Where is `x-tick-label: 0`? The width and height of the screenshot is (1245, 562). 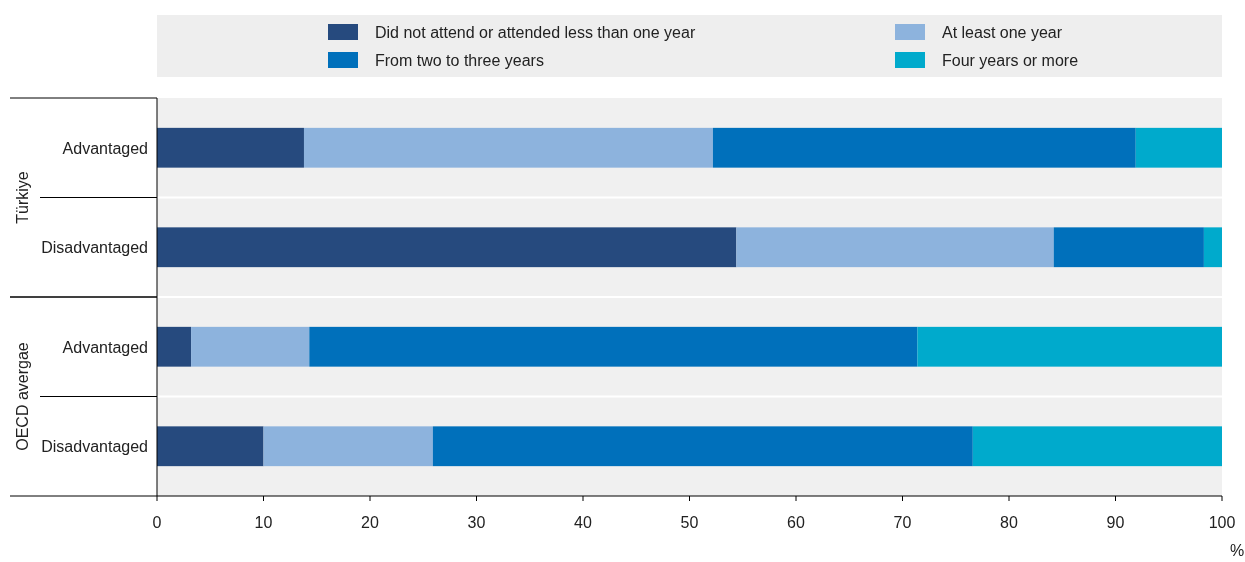 x-tick-label: 0 is located at coordinates (157, 522).